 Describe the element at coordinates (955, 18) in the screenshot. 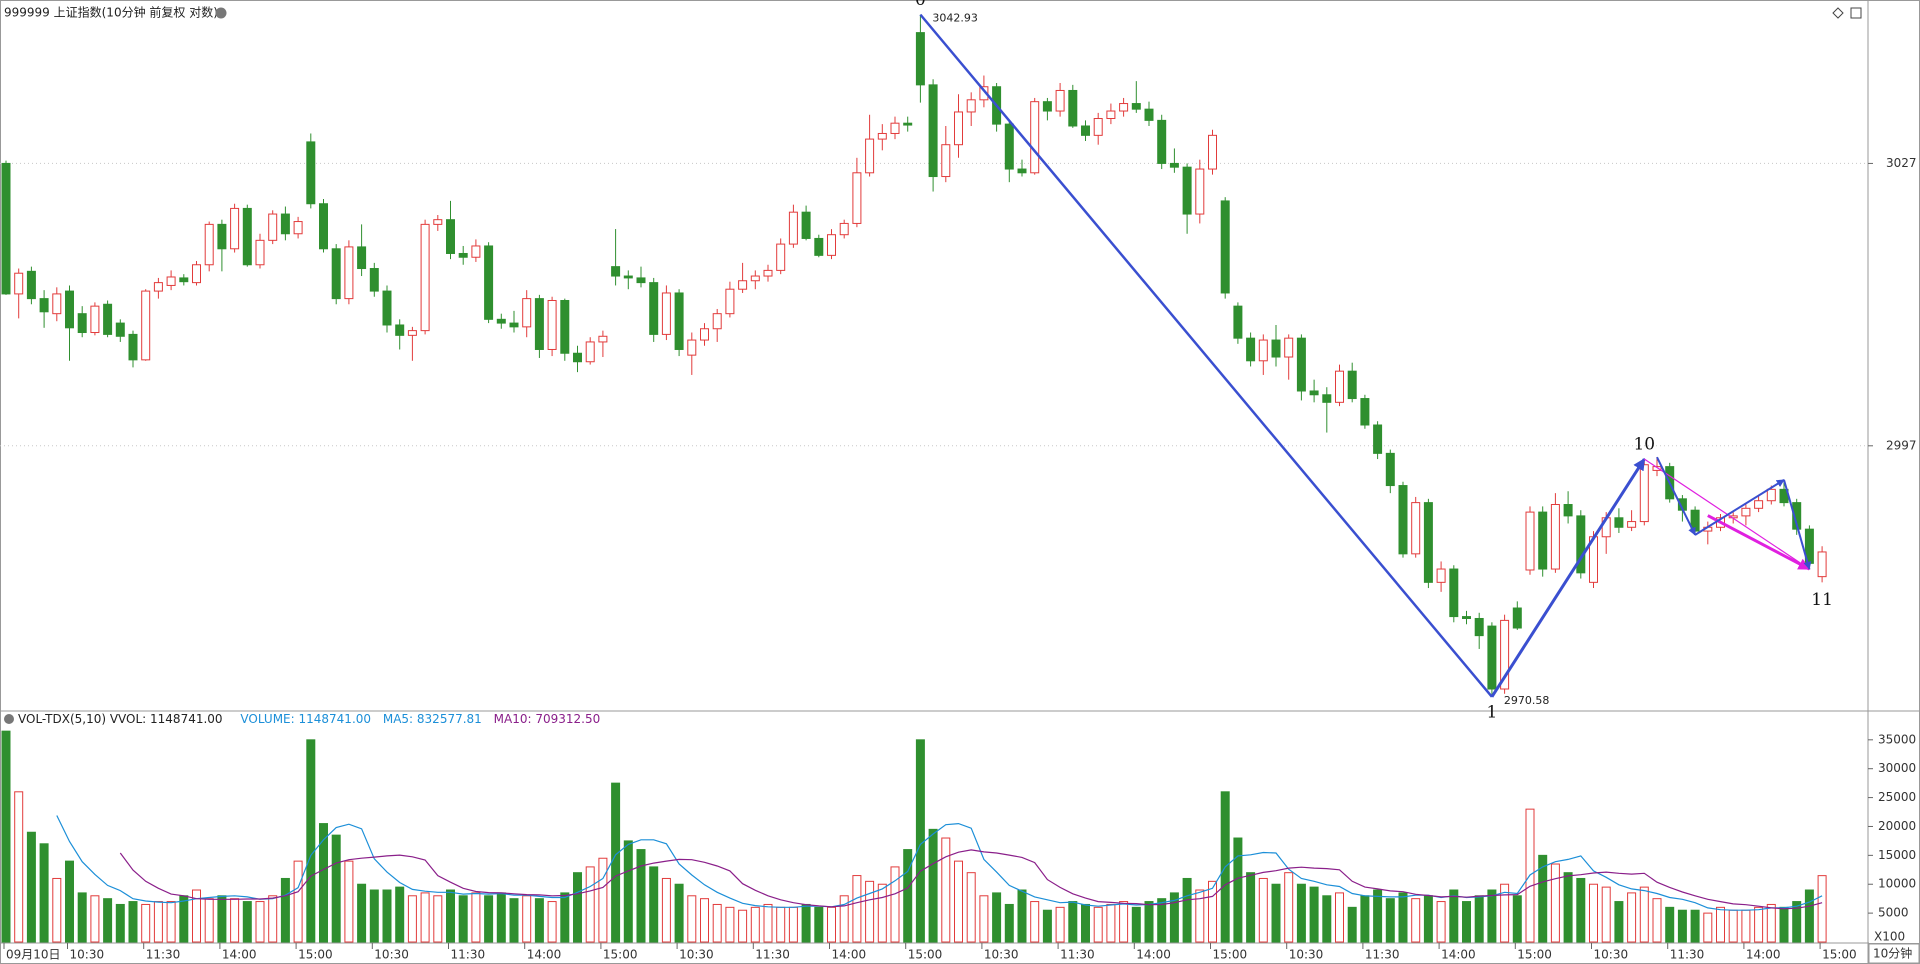

I see `high-label: 3042.93` at that location.